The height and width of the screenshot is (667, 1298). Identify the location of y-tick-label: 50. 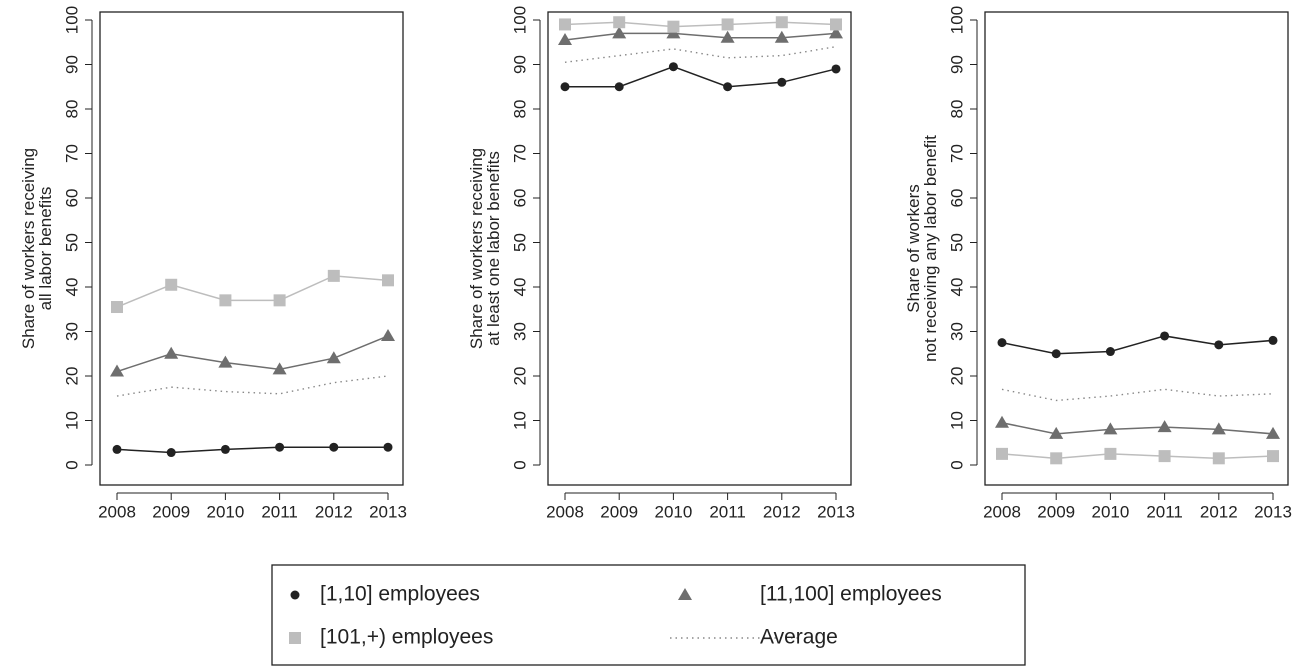
(71, 242).